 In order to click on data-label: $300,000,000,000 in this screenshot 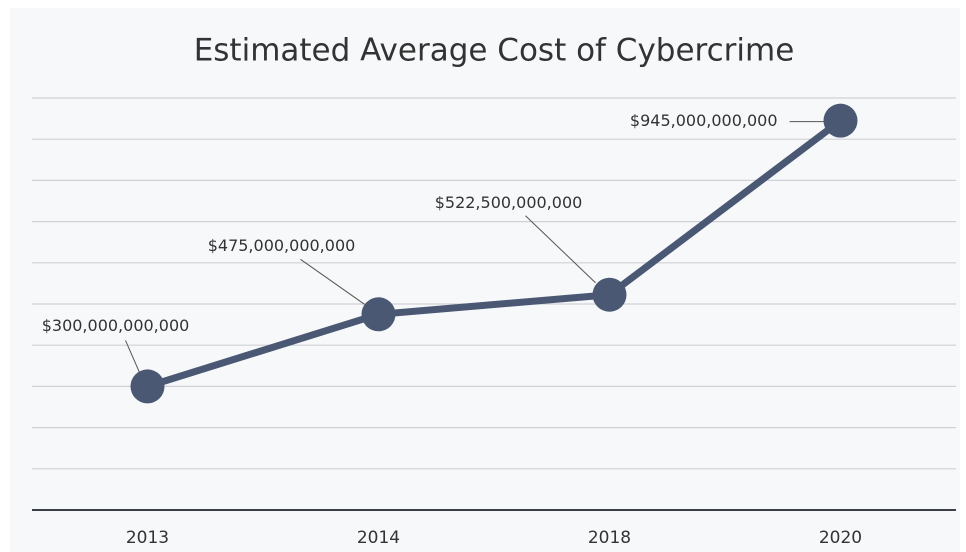, I will do `click(116, 325)`.